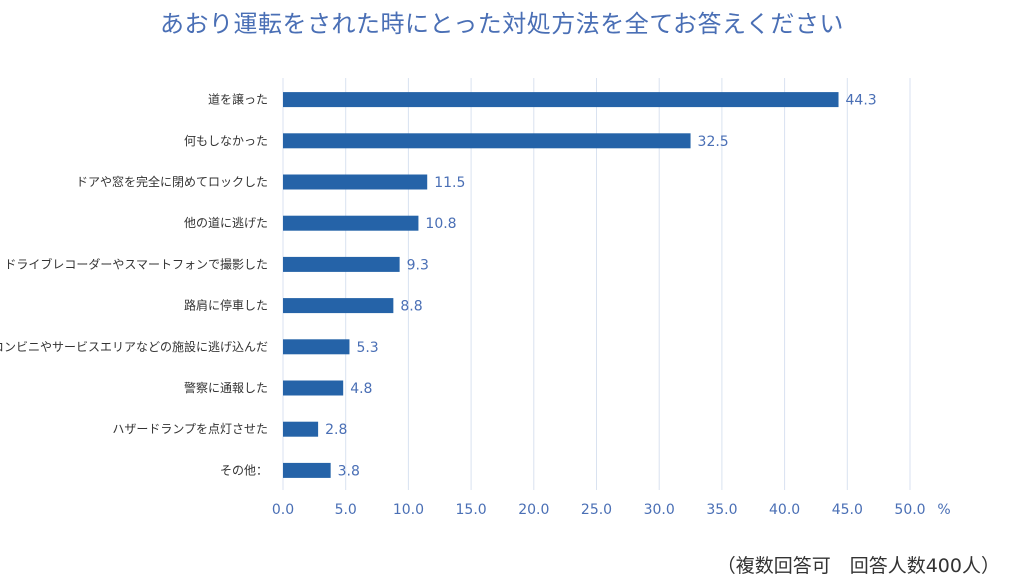  Describe the element at coordinates (596, 510) in the screenshot. I see `x-tick-label: 25.0` at that location.